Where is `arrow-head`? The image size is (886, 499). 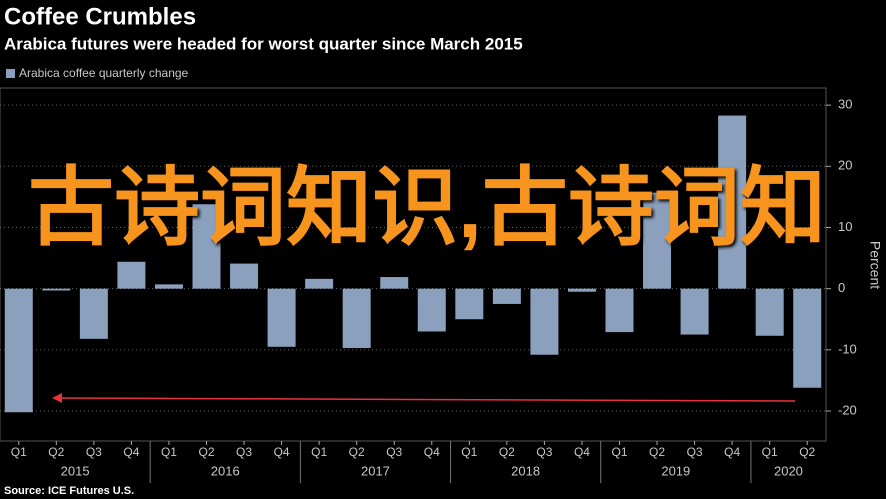
arrow-head is located at coordinates (57, 398).